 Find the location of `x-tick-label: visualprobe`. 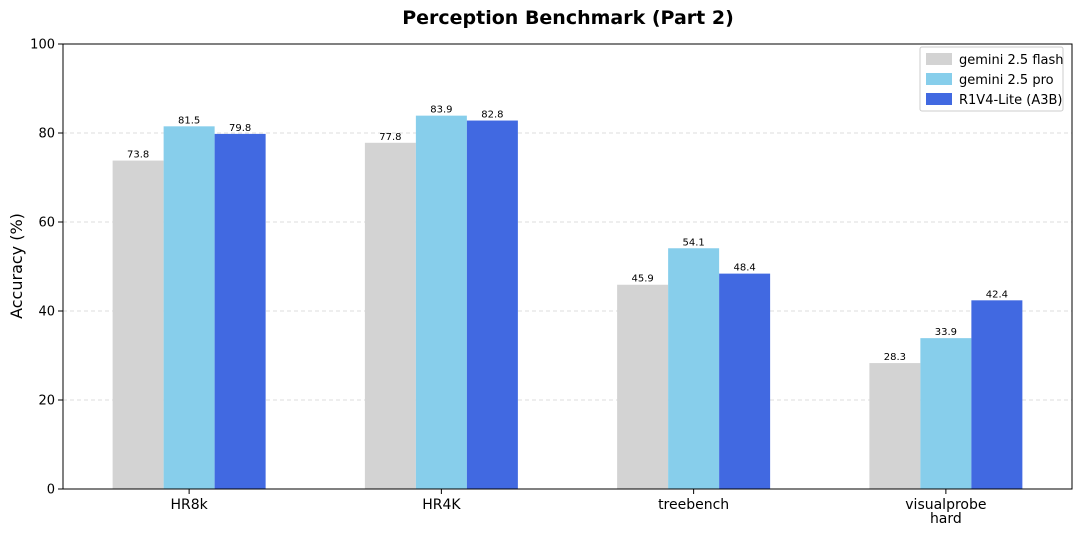

x-tick-label: visualprobe is located at coordinates (945, 505).